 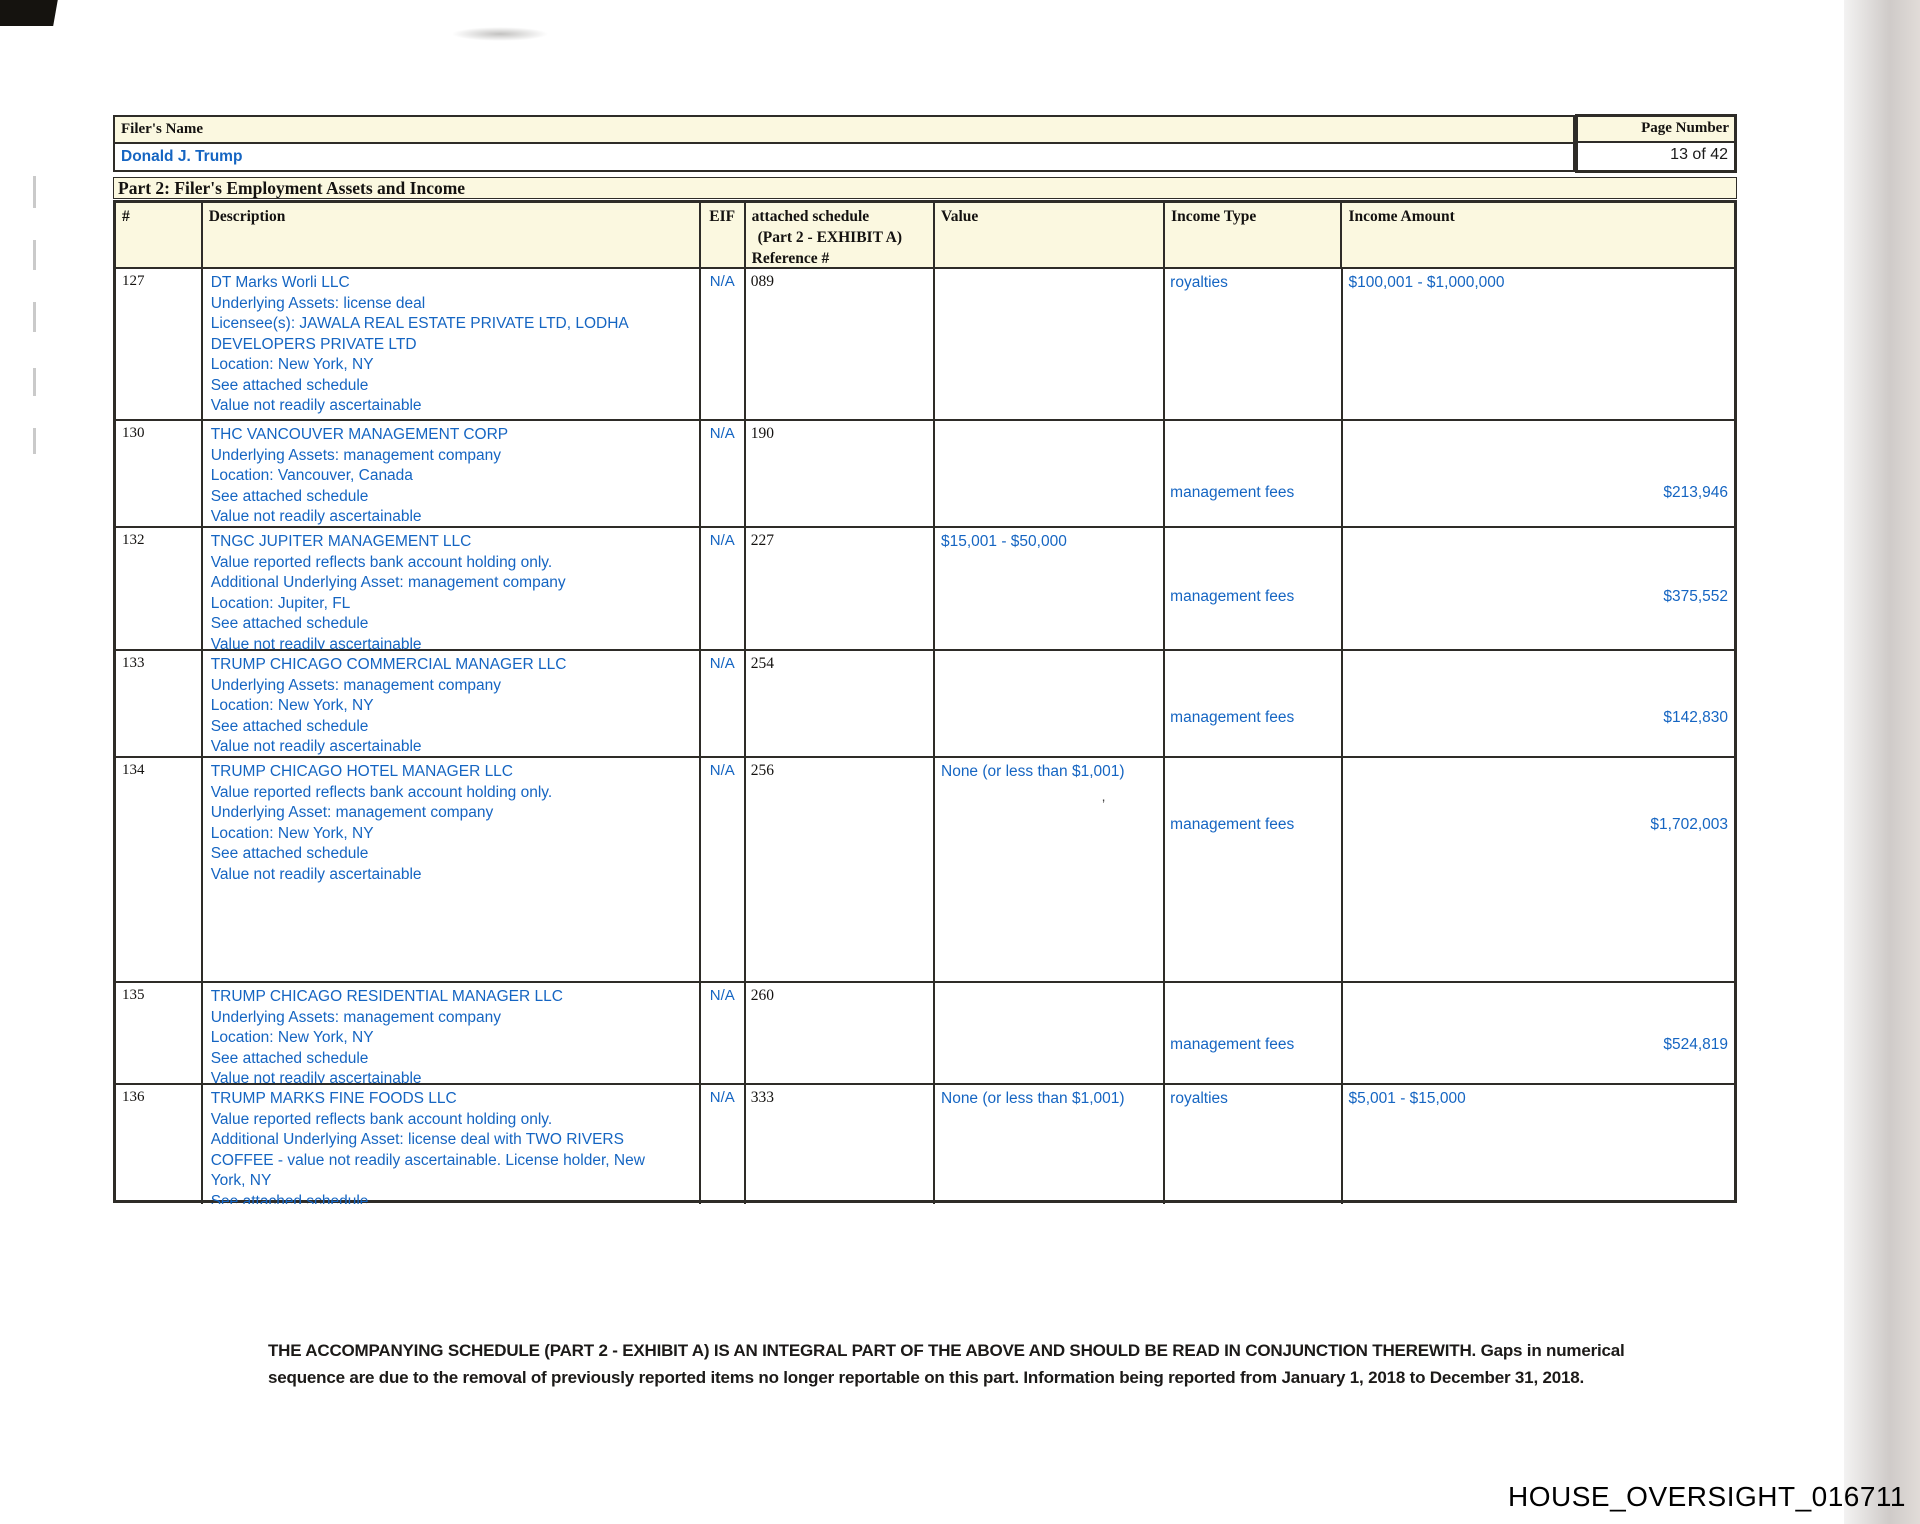 What do you see at coordinates (1882, 762) in the screenshot?
I see `scan-artifact-edge` at bounding box center [1882, 762].